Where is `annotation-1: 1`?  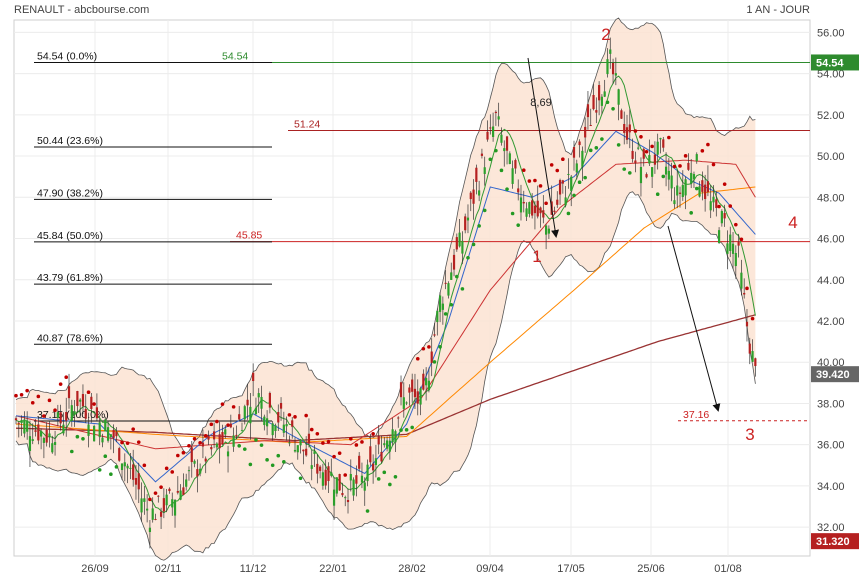
annotation-1: 1 is located at coordinates (536, 256).